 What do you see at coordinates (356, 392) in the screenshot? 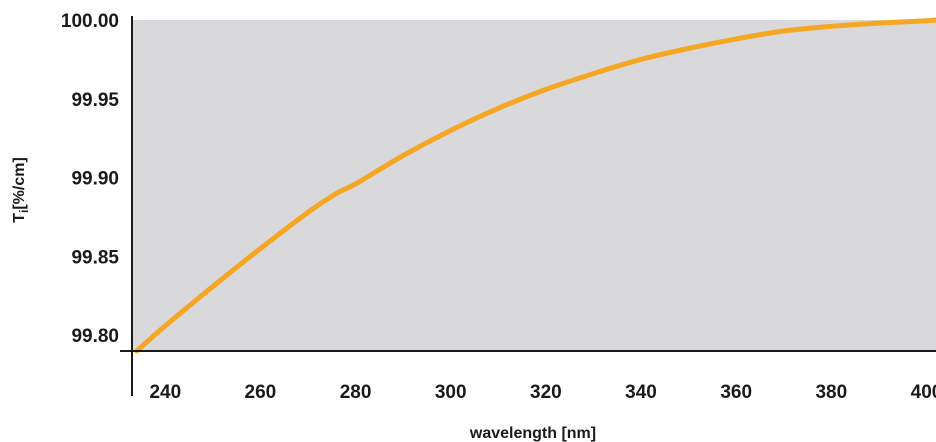
I see `x-tick-label: 280` at bounding box center [356, 392].